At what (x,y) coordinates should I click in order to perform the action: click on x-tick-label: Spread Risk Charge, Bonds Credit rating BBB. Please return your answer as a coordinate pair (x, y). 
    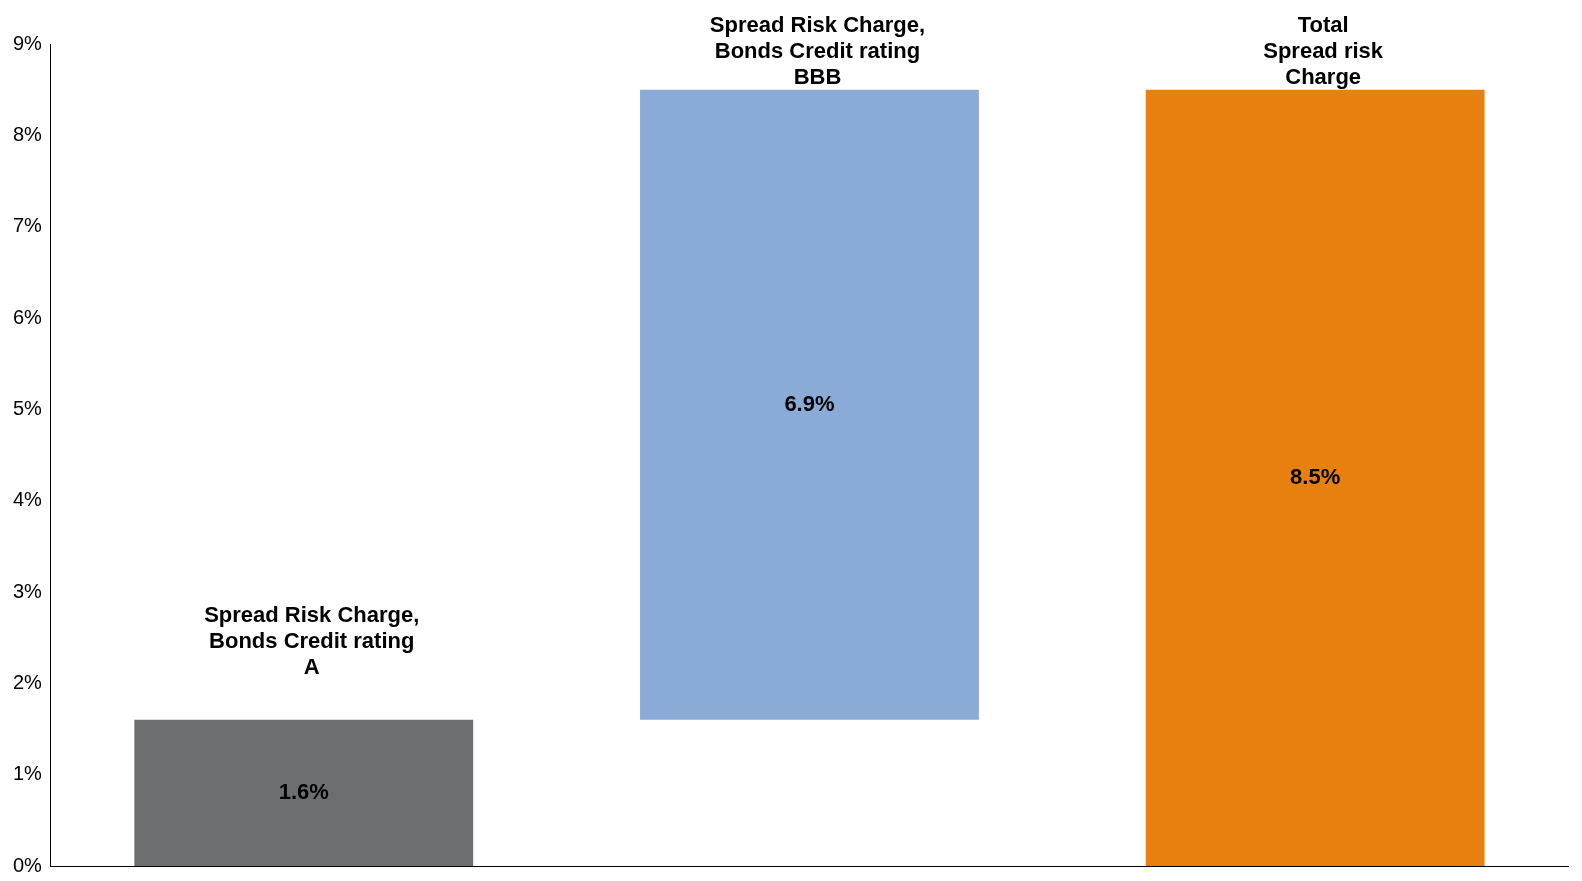
    Looking at the image, I should click on (817, 50).